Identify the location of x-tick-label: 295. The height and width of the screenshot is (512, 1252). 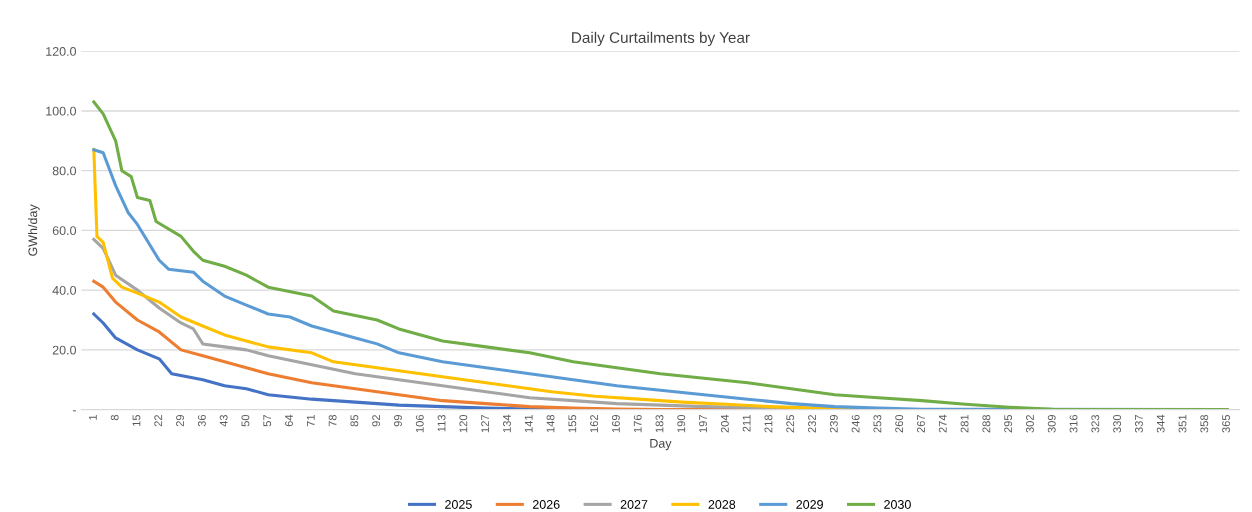
(1008, 423).